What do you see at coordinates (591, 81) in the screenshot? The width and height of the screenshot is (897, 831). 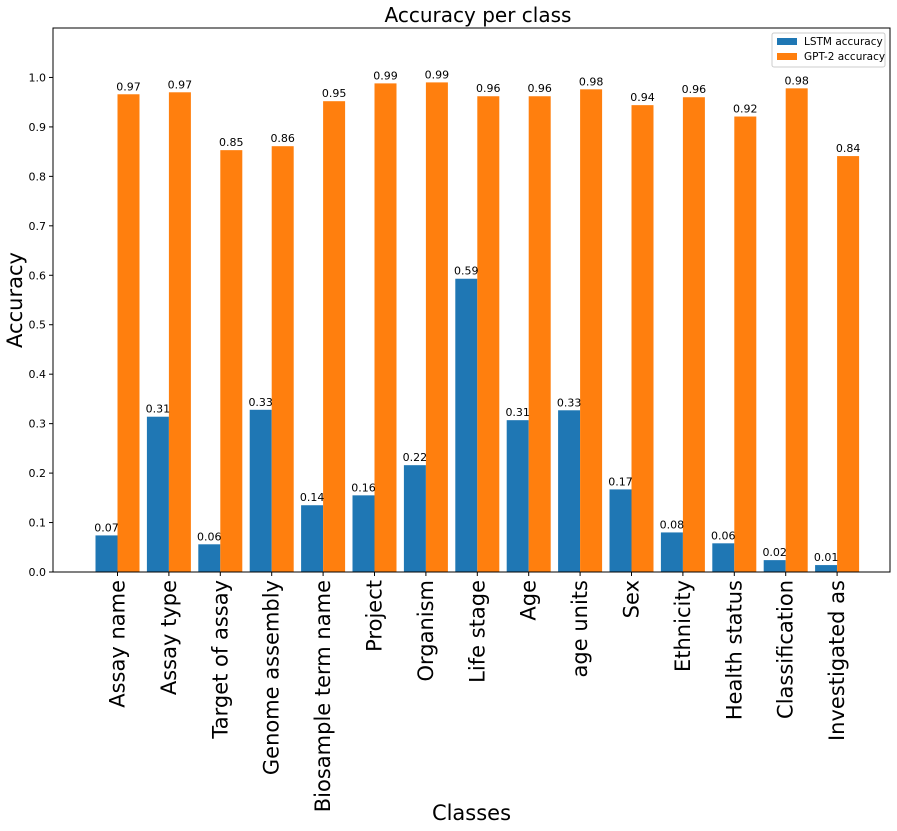 I see `gpt2-bar-label-9: 0.98` at bounding box center [591, 81].